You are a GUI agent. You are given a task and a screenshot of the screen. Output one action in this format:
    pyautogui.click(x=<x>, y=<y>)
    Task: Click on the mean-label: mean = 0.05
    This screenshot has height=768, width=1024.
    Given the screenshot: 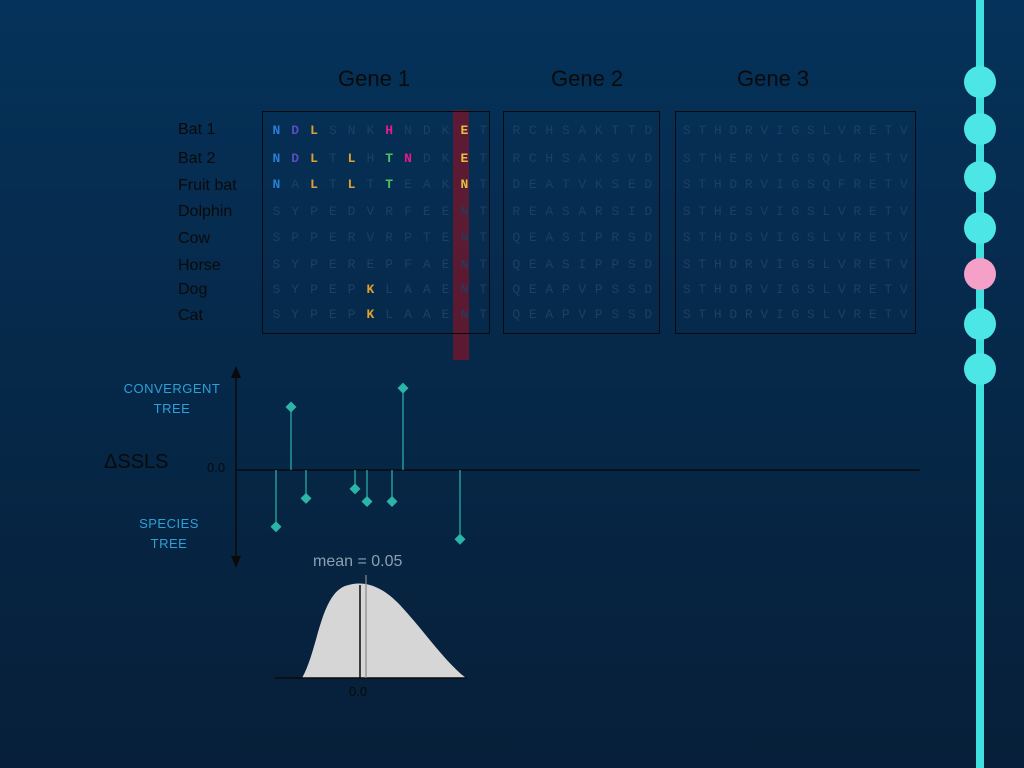 What is the action you would take?
    pyautogui.click(x=358, y=561)
    